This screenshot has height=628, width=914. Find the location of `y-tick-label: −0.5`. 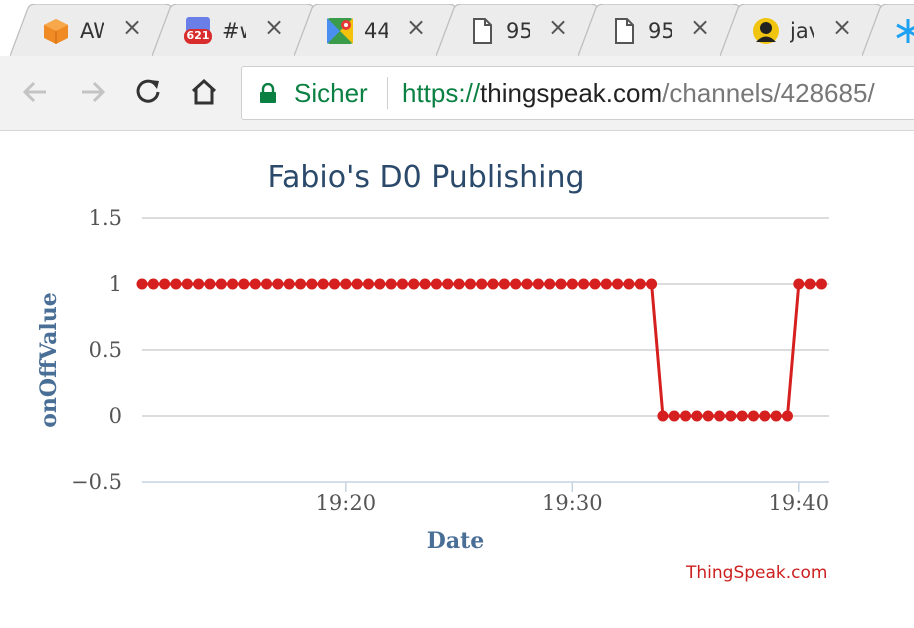

y-tick-label: −0.5 is located at coordinates (96, 482).